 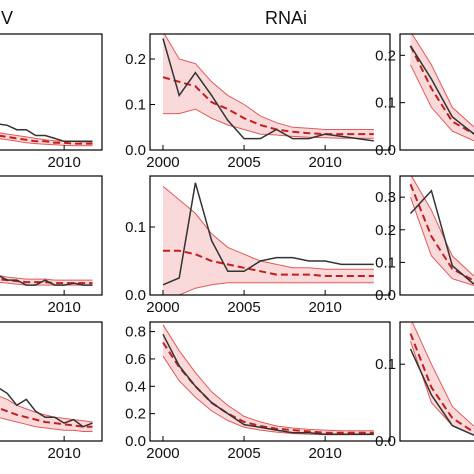 I want to click on y-tick-label: 0.8, so click(x=135, y=332).